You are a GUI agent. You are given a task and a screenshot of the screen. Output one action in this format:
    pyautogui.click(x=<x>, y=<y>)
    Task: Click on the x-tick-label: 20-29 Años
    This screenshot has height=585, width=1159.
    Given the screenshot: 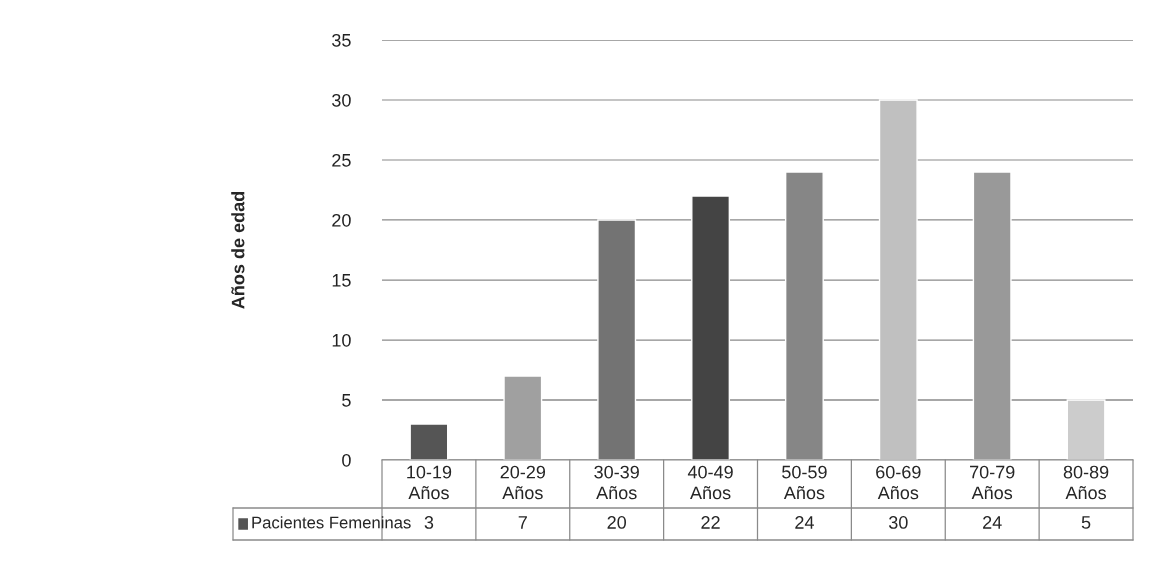 What is the action you would take?
    pyautogui.click(x=523, y=482)
    